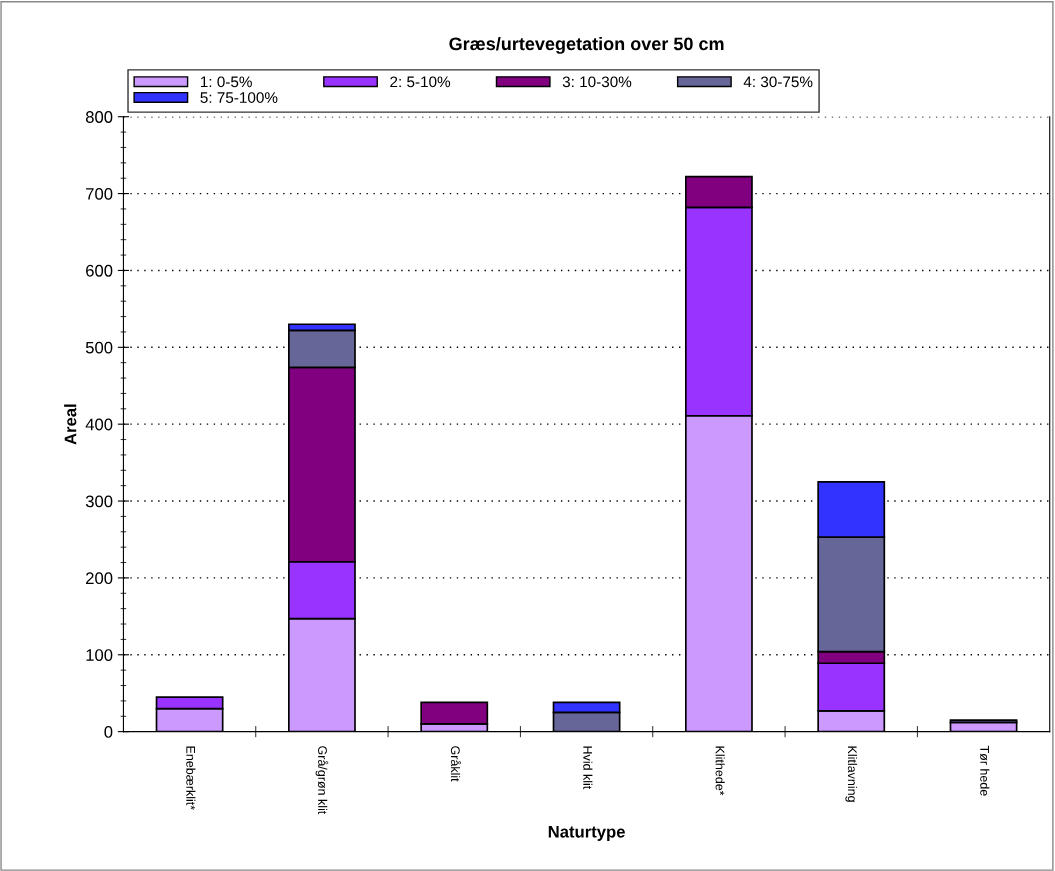 Image resolution: width=1055 pixels, height=871 pixels. Describe the element at coordinates (586, 833) in the screenshot. I see `x-axis-title: Naturtype` at that location.